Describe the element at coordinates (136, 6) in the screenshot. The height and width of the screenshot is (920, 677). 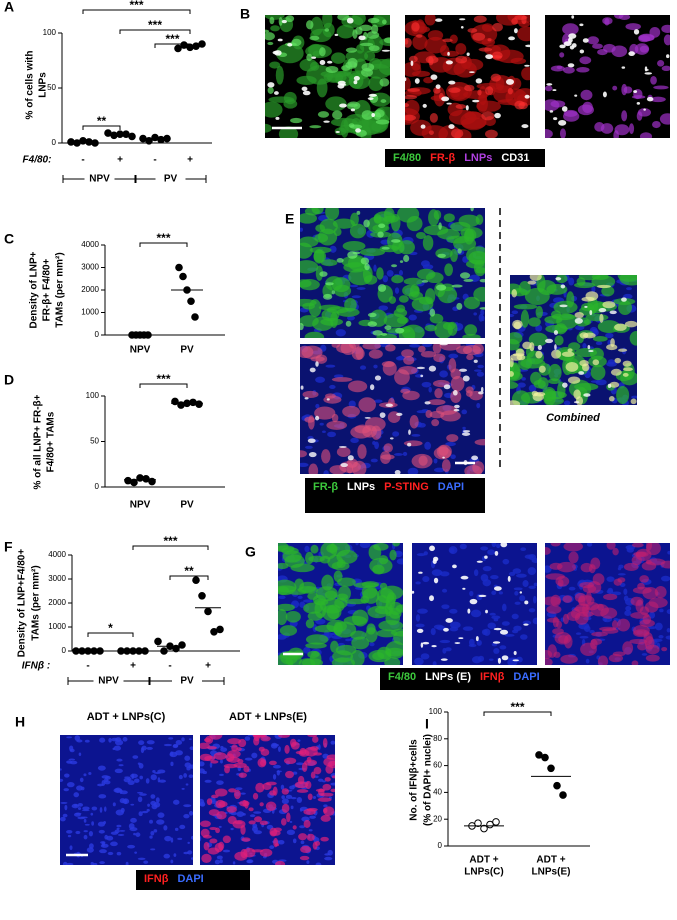
I see `significance-label: ***` at that location.